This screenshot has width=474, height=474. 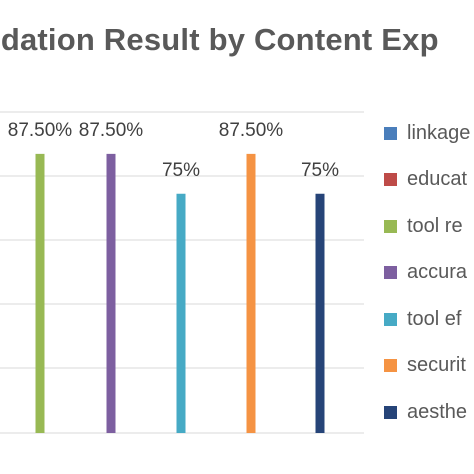 What do you see at coordinates (437, 179) in the screenshot?
I see `legend-label: educat` at bounding box center [437, 179].